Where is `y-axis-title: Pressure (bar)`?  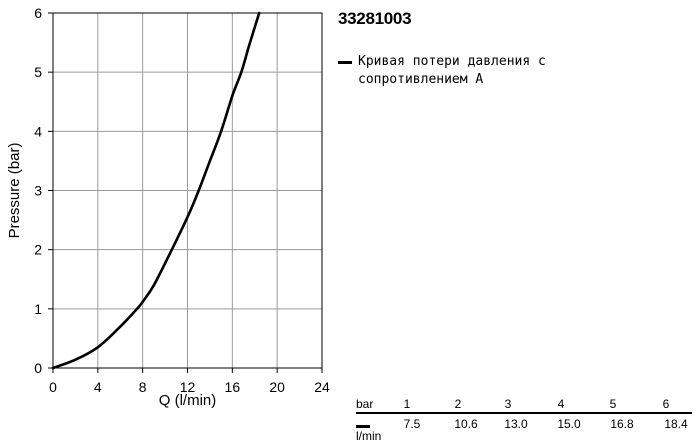
y-axis-title: Pressure (bar) is located at coordinates (14, 191).